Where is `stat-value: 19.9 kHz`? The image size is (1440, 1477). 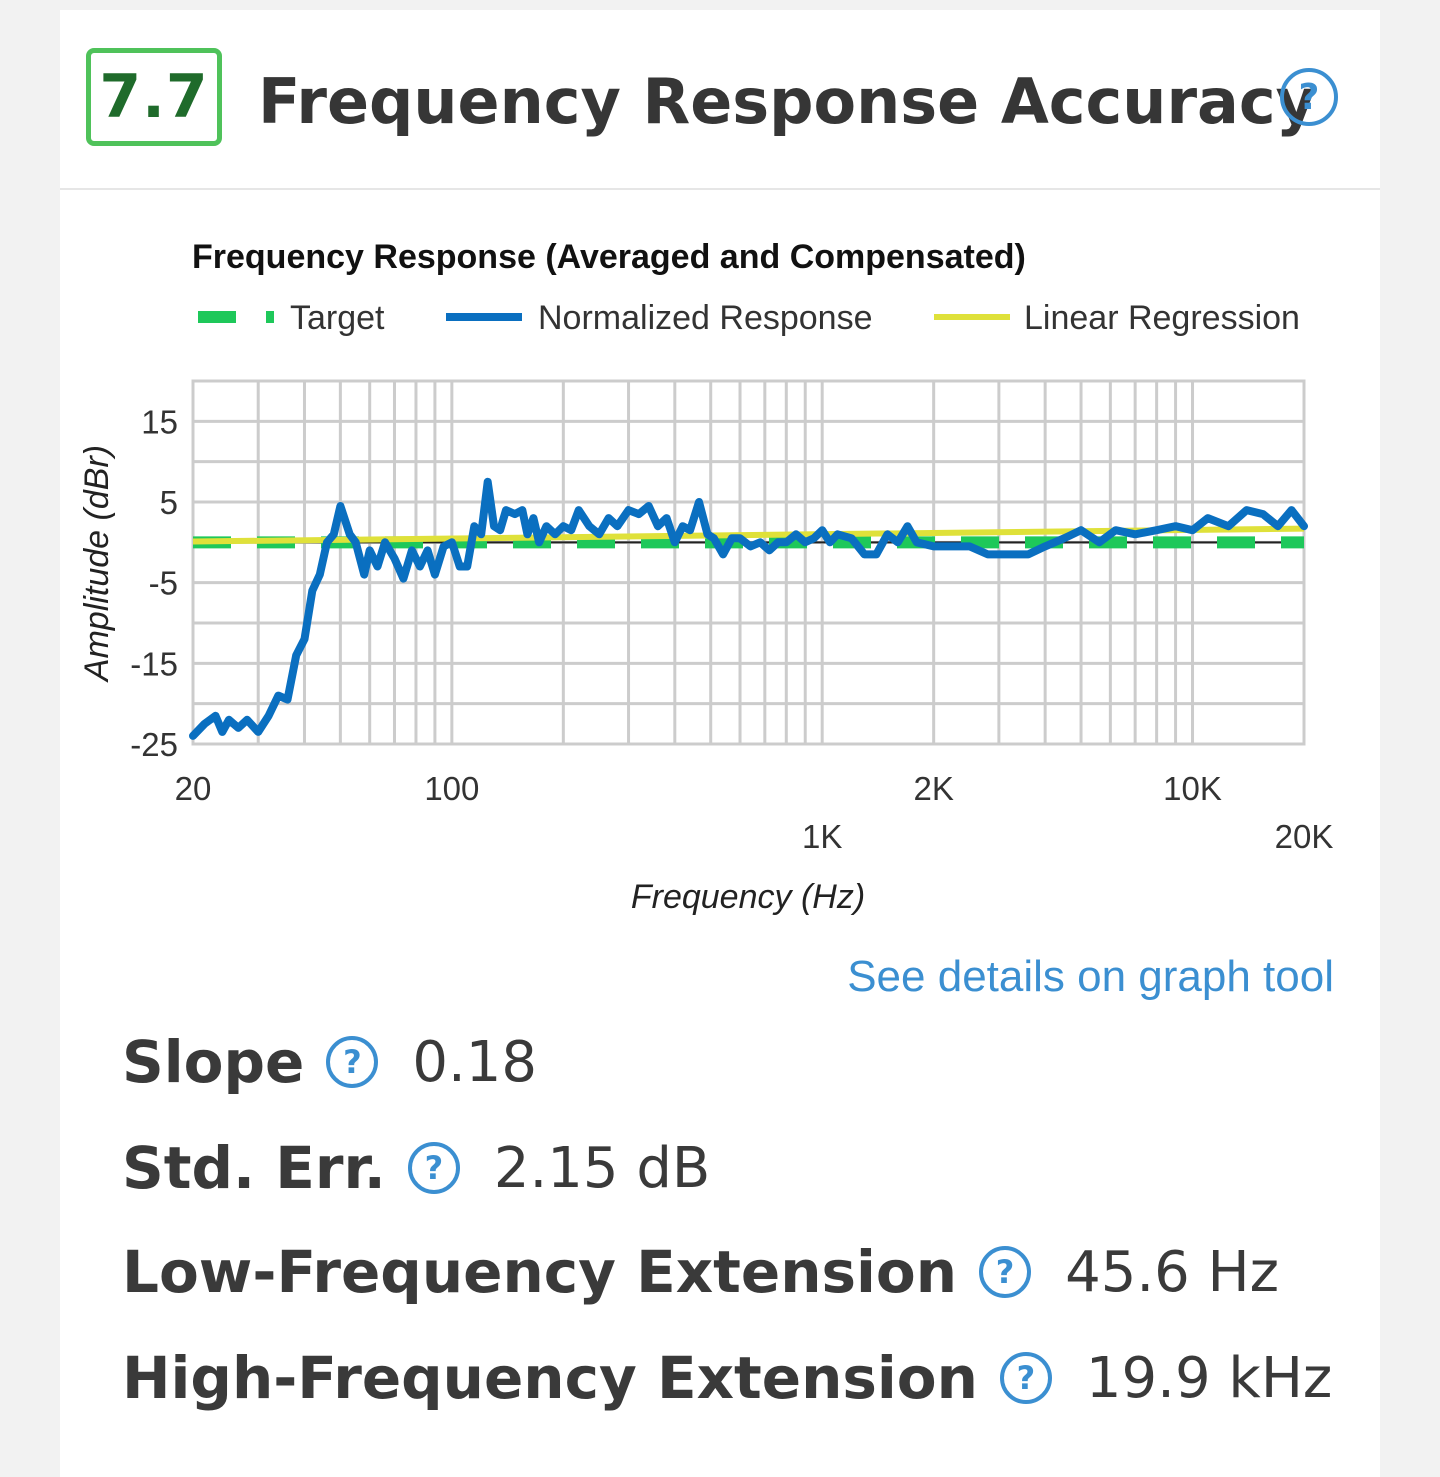 stat-value: 19.9 kHz is located at coordinates (1209, 1378).